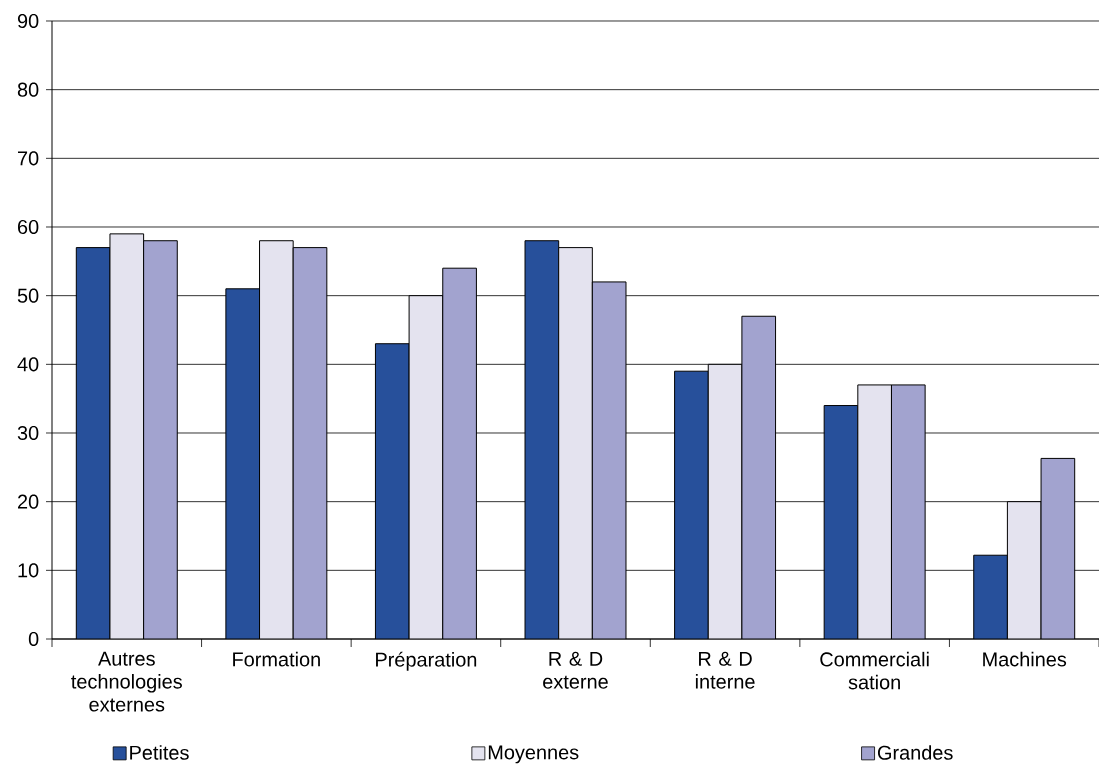 This screenshot has width=1099, height=769. What do you see at coordinates (28, 21) in the screenshot?
I see `y-tick-label: 90` at bounding box center [28, 21].